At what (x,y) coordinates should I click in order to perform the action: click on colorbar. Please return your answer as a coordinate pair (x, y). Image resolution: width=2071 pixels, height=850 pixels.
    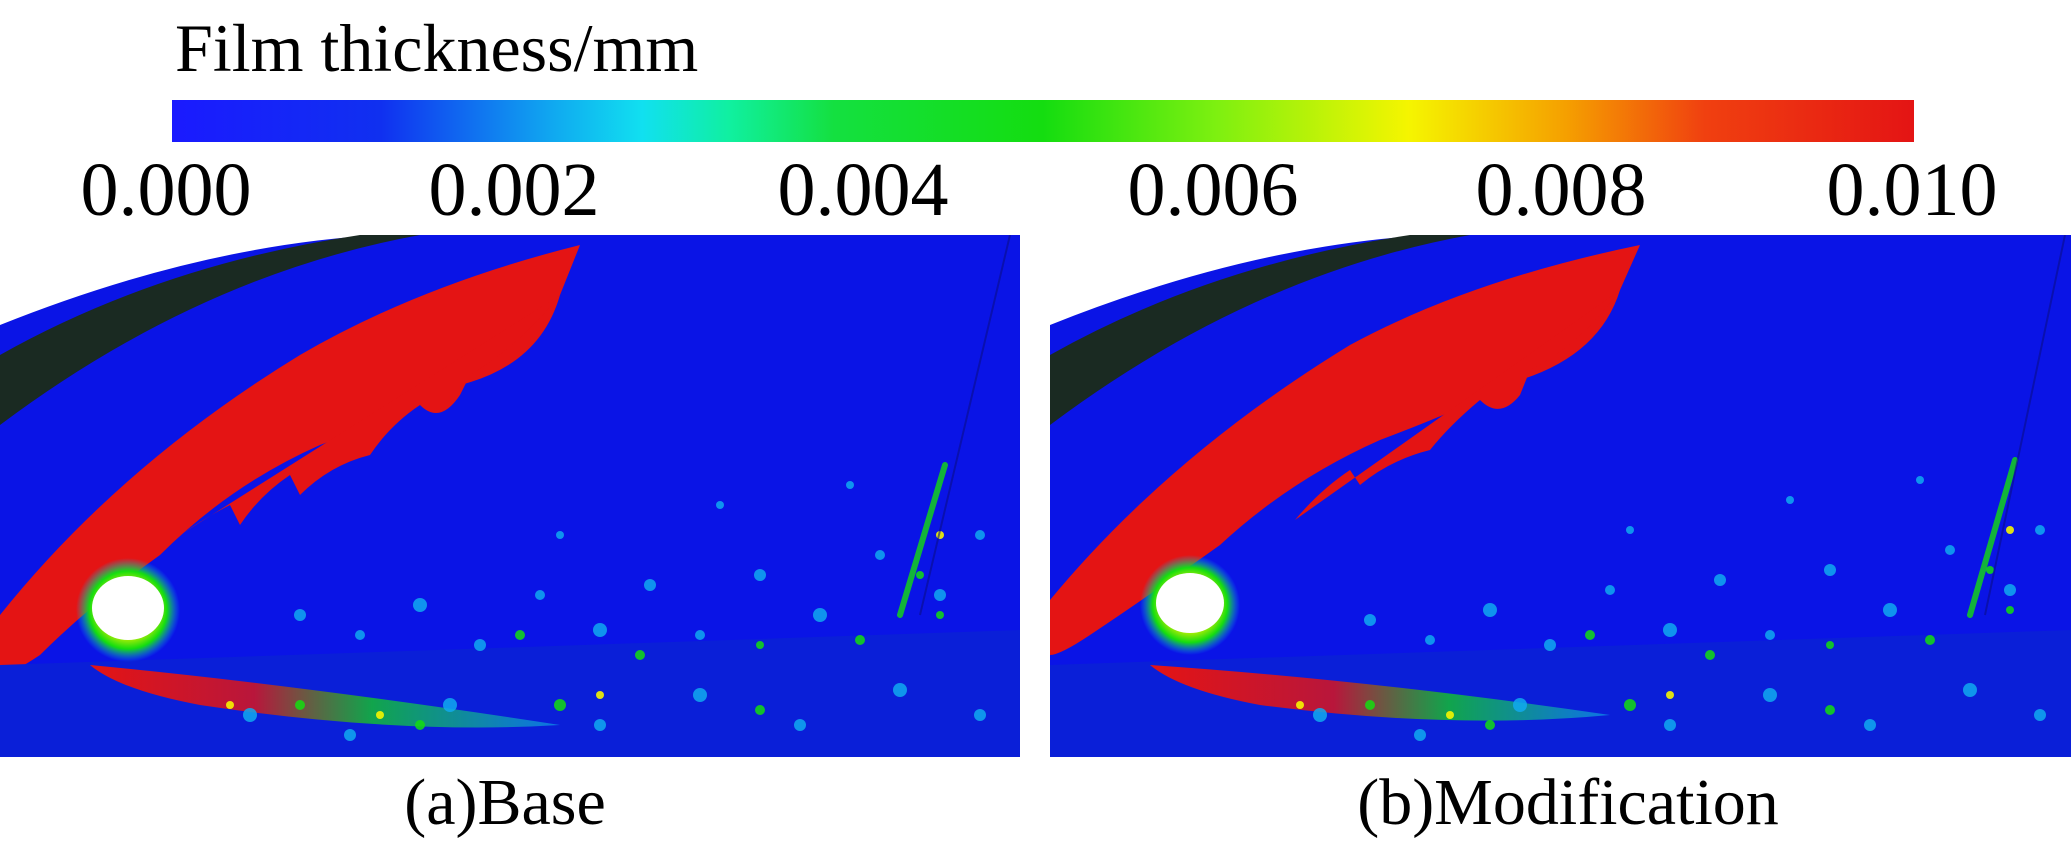
    Looking at the image, I should click on (1043, 121).